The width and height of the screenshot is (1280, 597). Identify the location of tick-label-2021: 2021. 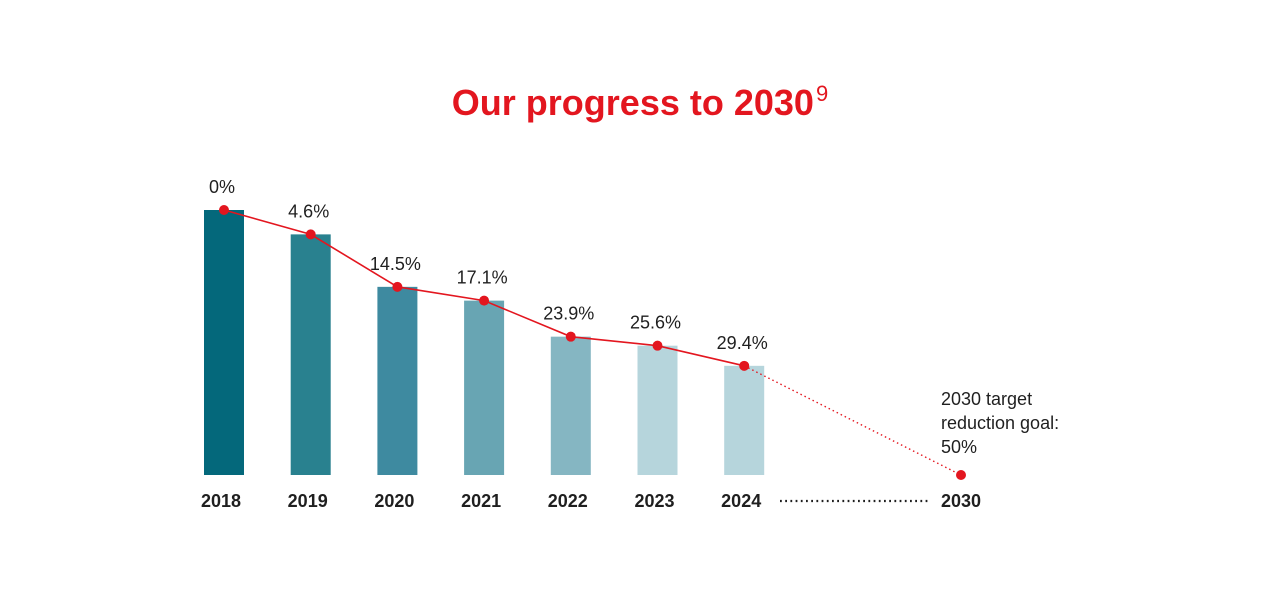
(481, 501).